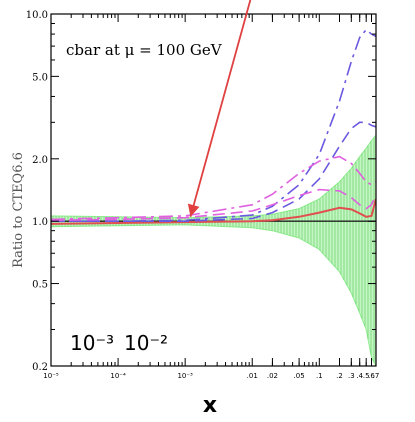 The image size is (415, 422). I want to click on y-tick-label: 0.2, so click(40, 367).